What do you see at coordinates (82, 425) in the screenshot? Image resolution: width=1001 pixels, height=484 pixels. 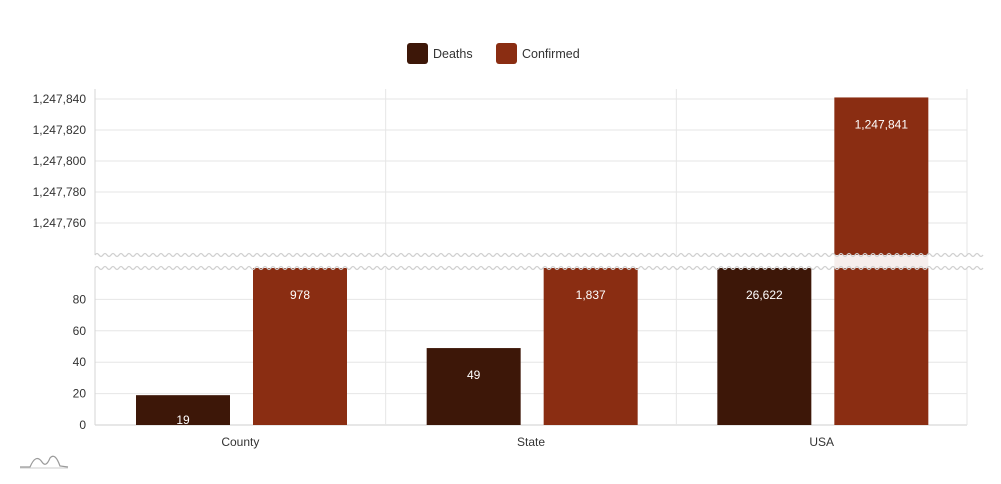 I see `y-tick-label: 0` at bounding box center [82, 425].